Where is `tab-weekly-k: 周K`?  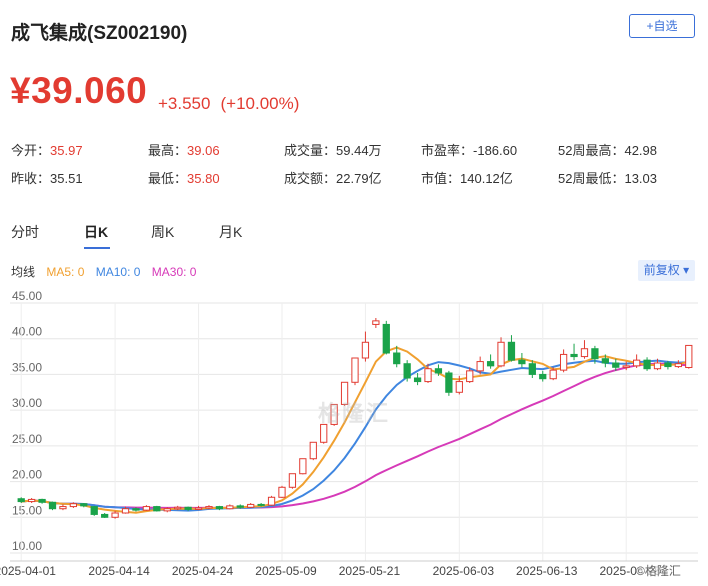
tab-weekly-k: 周K is located at coordinates (163, 232).